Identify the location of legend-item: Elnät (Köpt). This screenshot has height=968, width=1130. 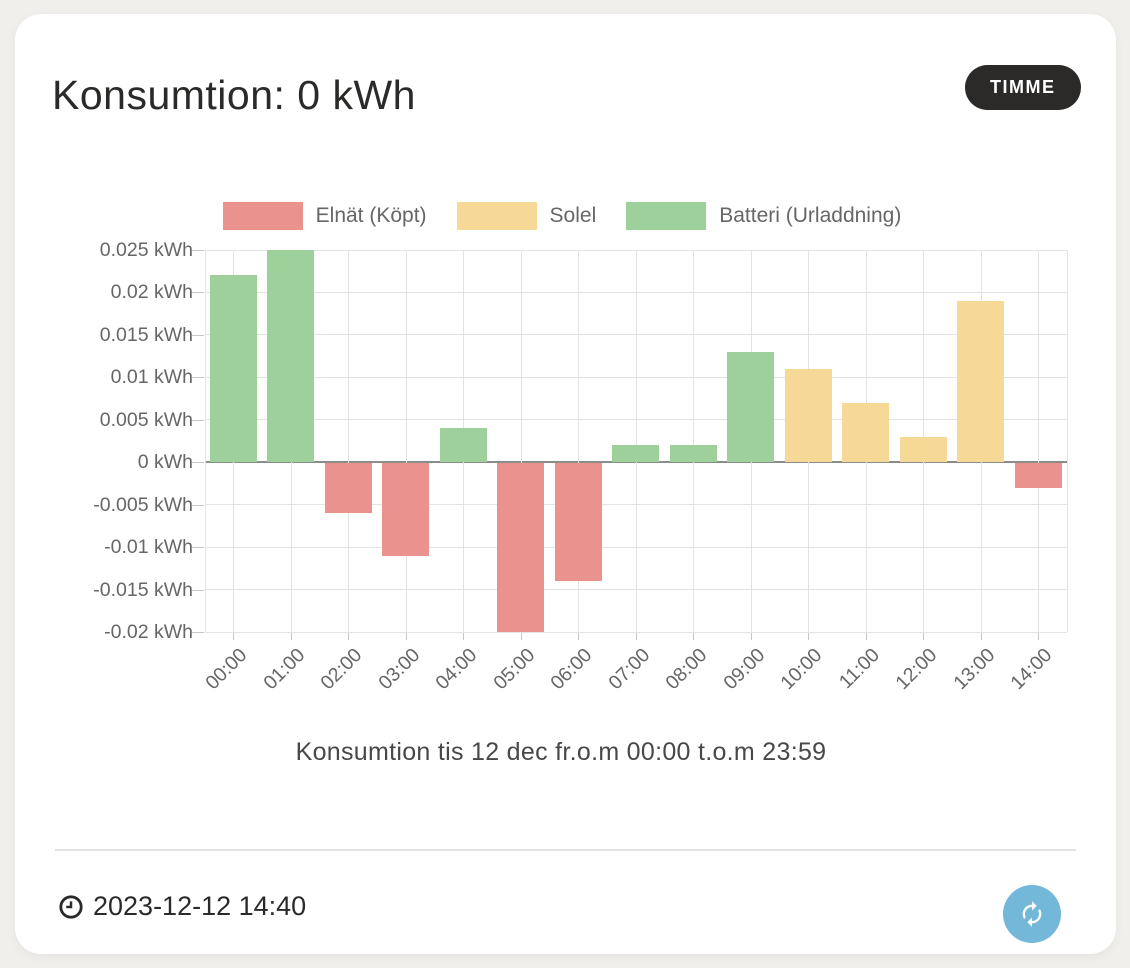
(324, 216).